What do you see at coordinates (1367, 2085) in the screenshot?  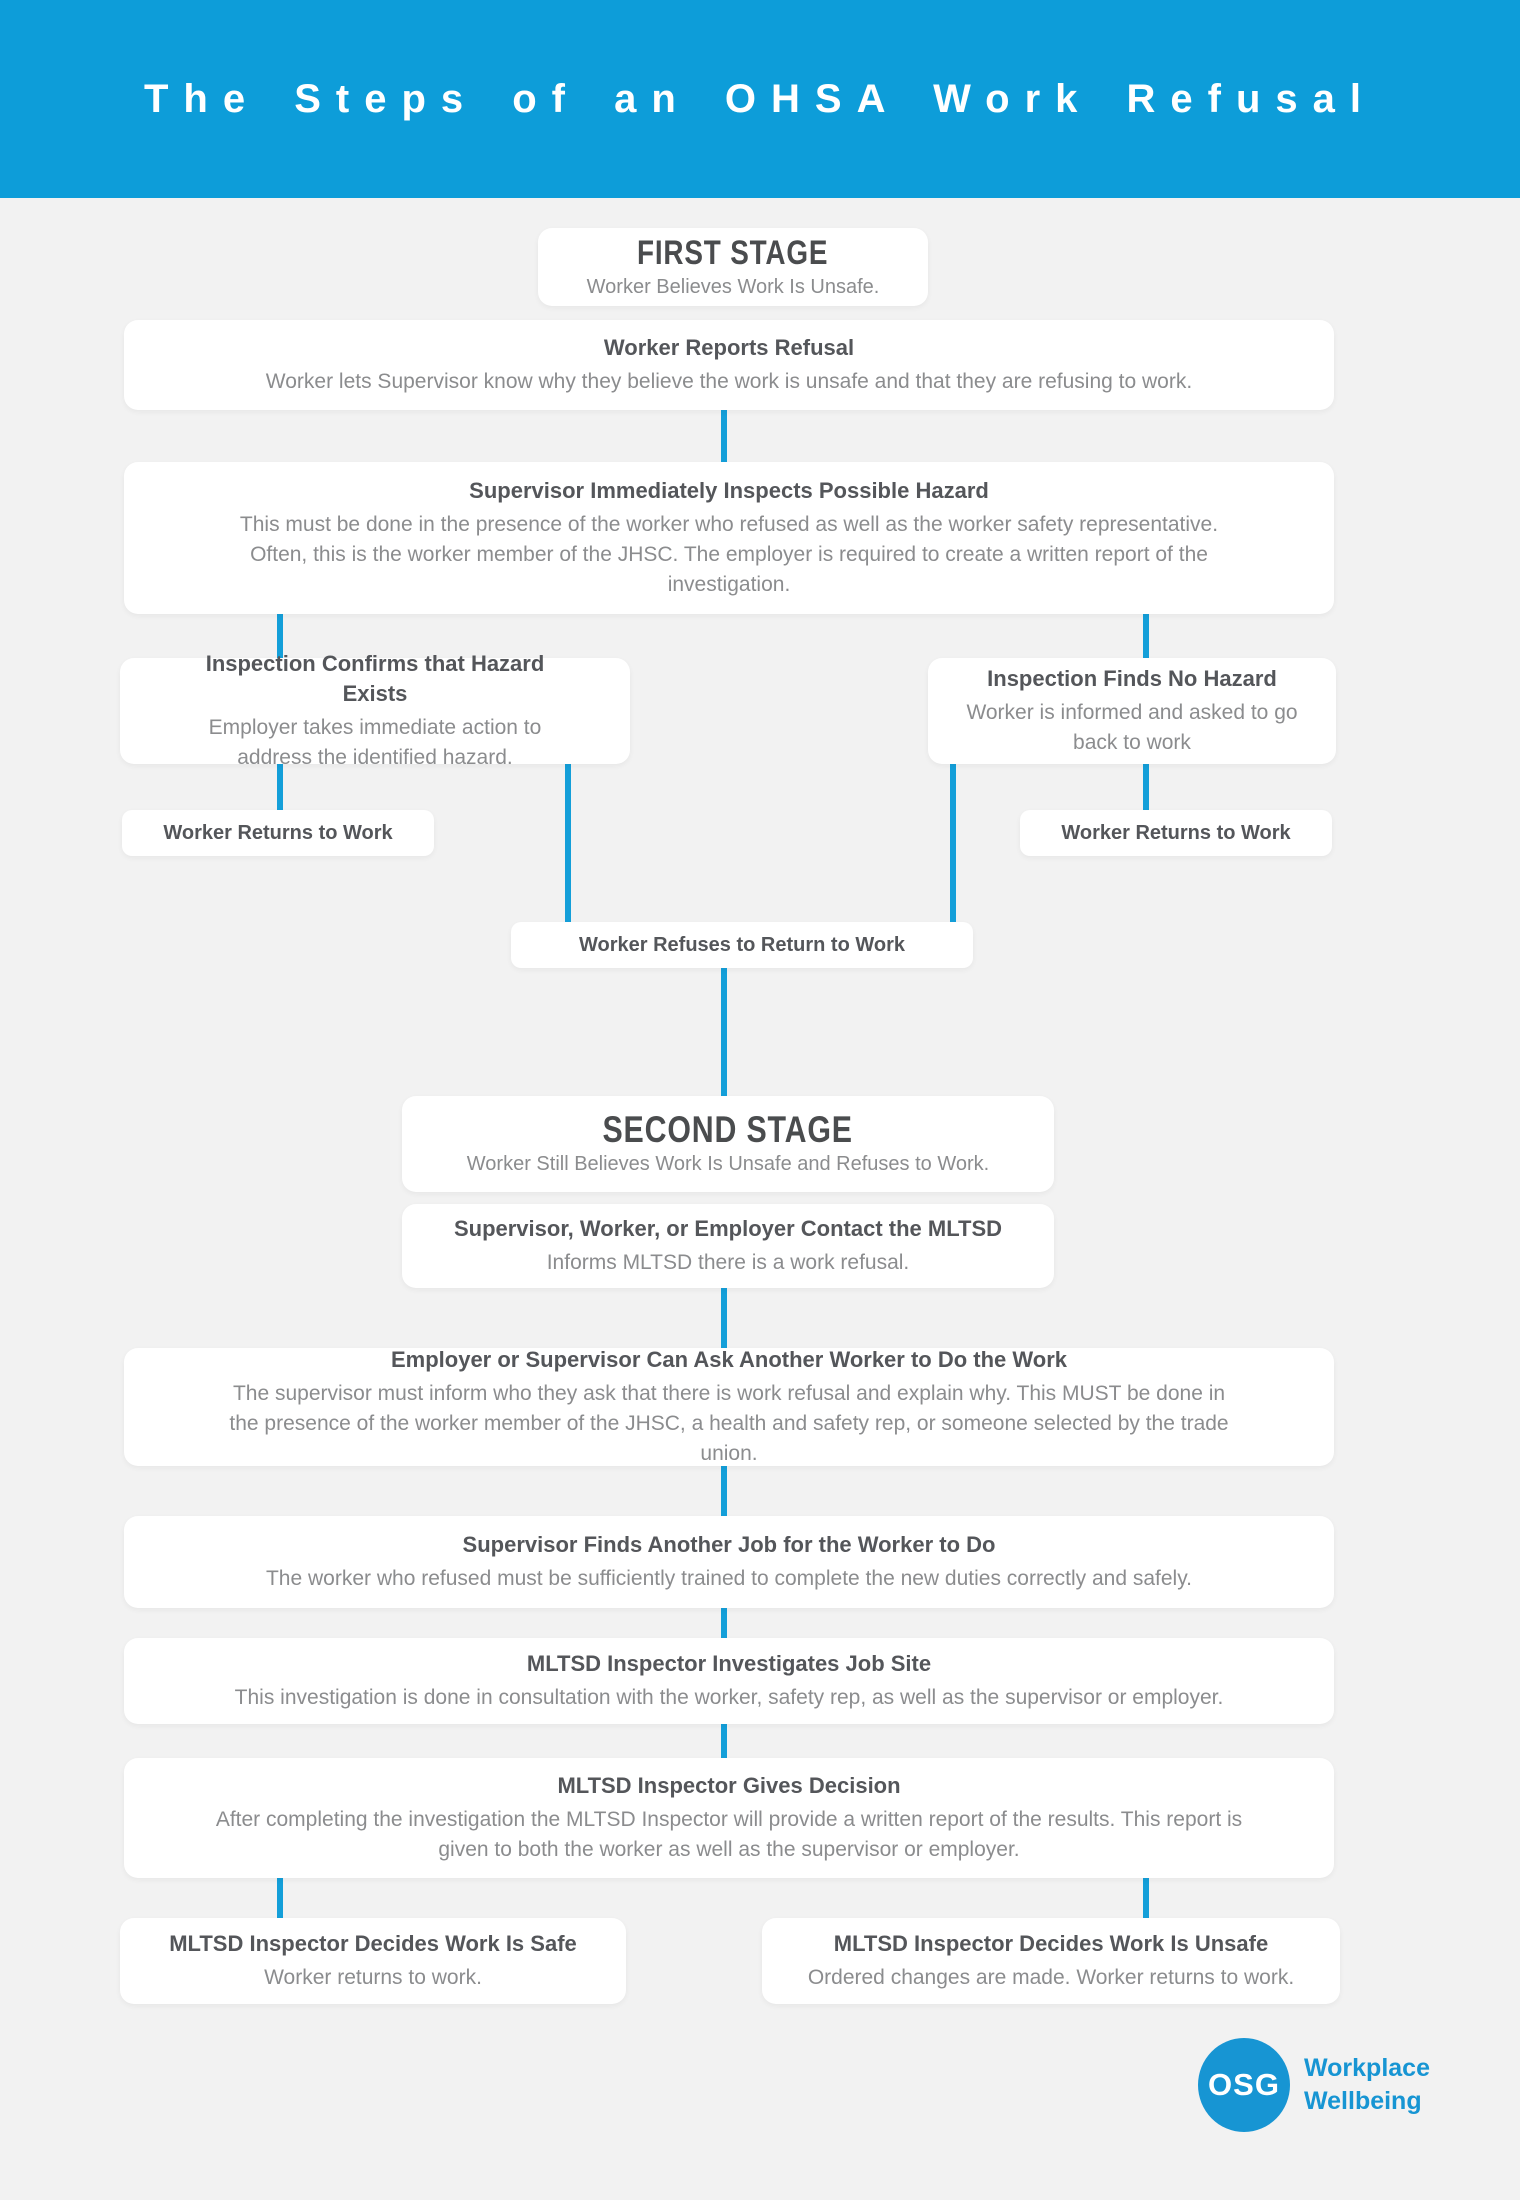 I see `osg-logo-wordmark: Workplace Wellbeing` at bounding box center [1367, 2085].